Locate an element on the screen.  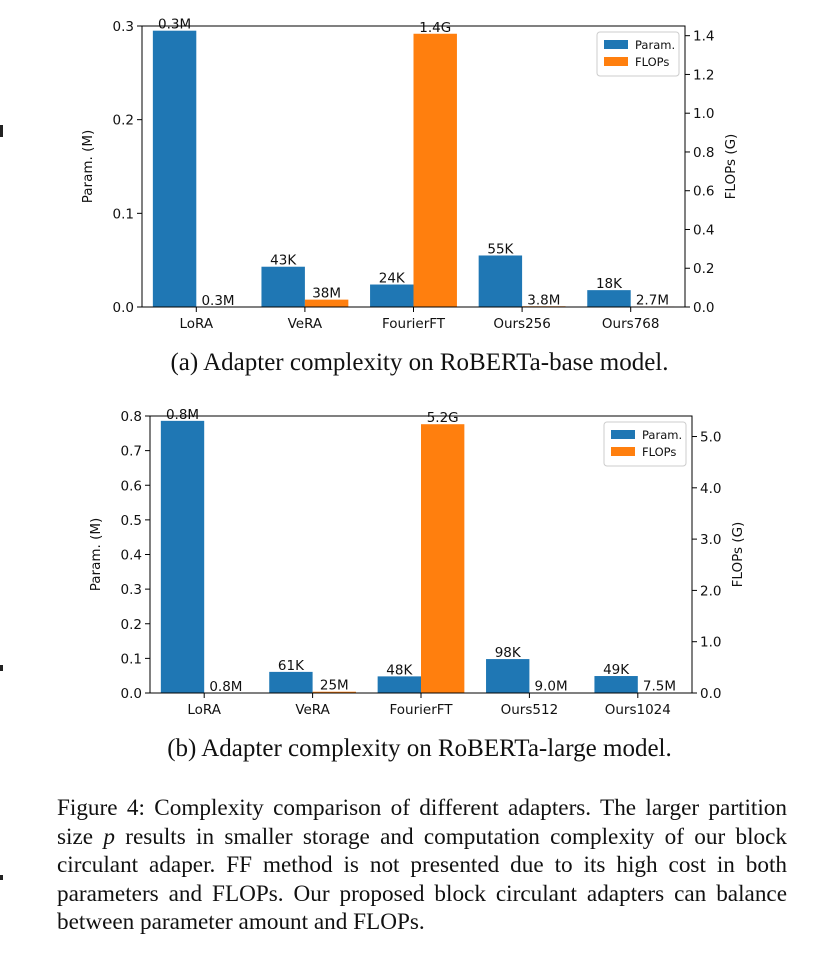
x-tick-label-ours768: Ours768 is located at coordinates (631, 322).